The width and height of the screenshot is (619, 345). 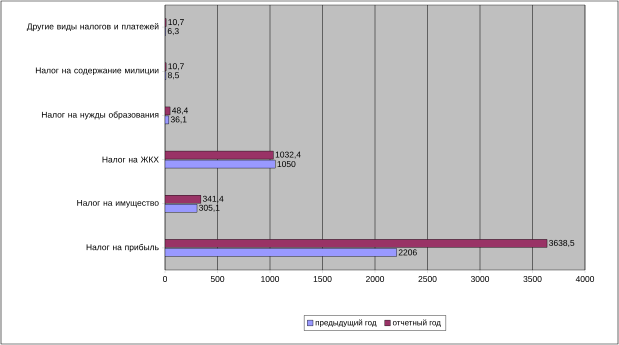 I want to click on data-label: 305,1, so click(x=209, y=208).